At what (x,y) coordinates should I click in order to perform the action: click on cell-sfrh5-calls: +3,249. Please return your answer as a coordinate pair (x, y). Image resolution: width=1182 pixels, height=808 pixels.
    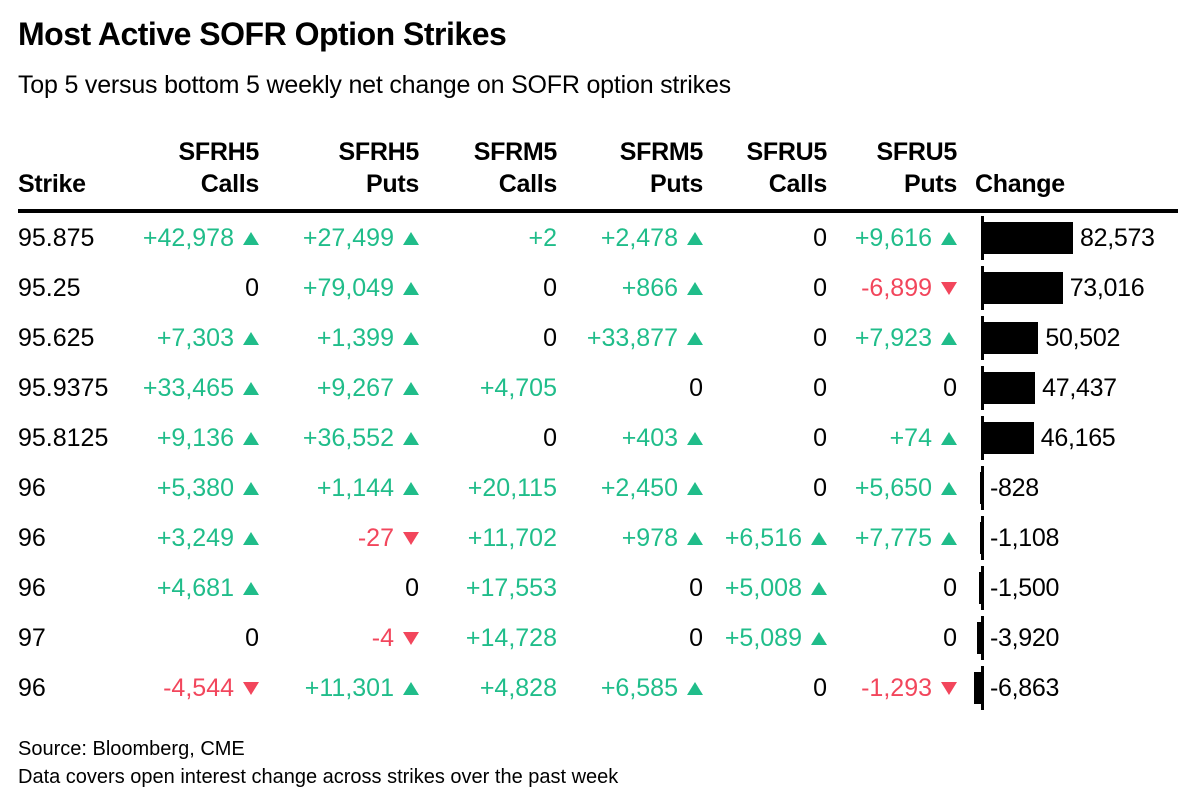
    Looking at the image, I should click on (194, 538).